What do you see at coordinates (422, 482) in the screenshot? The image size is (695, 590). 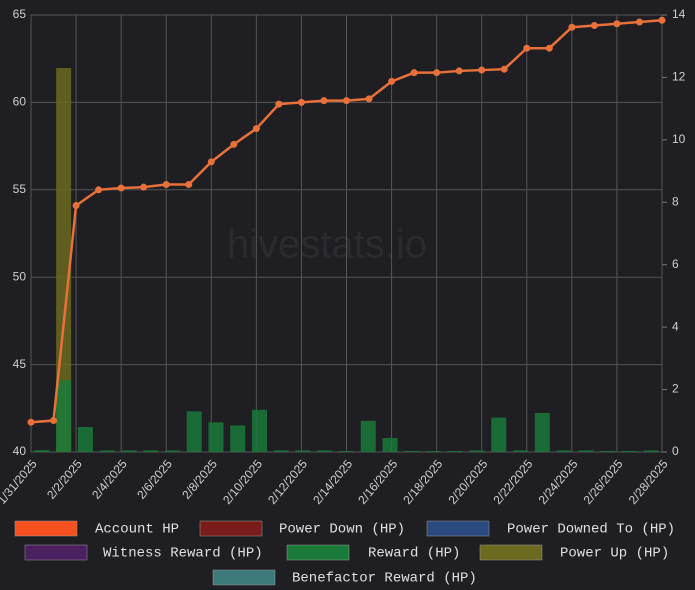 I see `x-tick-label: 2/18/2025` at bounding box center [422, 482].